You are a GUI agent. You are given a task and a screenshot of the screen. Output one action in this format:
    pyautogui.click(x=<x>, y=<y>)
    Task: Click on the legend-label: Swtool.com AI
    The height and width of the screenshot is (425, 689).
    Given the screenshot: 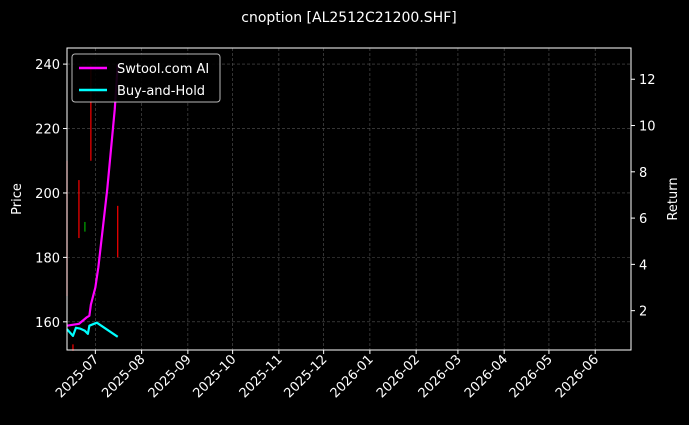 What is the action you would take?
    pyautogui.click(x=163, y=69)
    